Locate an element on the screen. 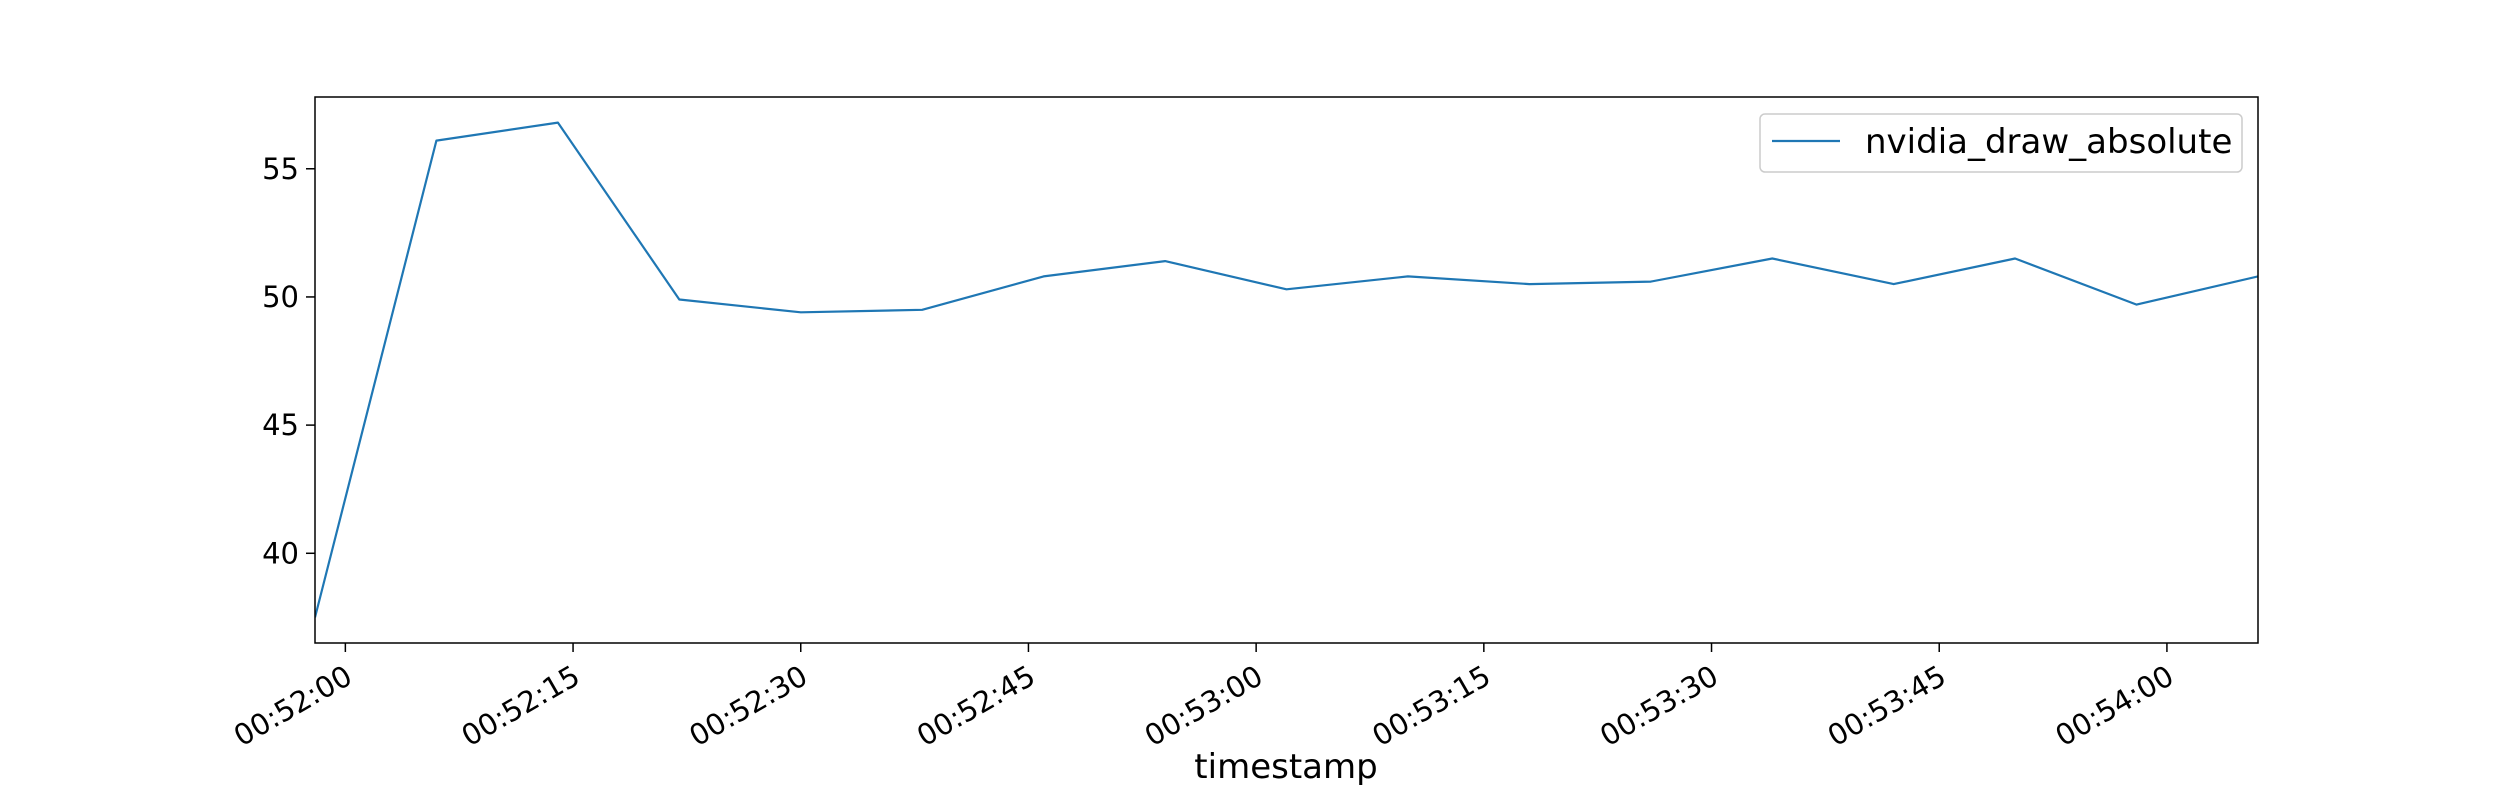  x-tick-label-00-52-30: 00:52:30 is located at coordinates (748, 705).